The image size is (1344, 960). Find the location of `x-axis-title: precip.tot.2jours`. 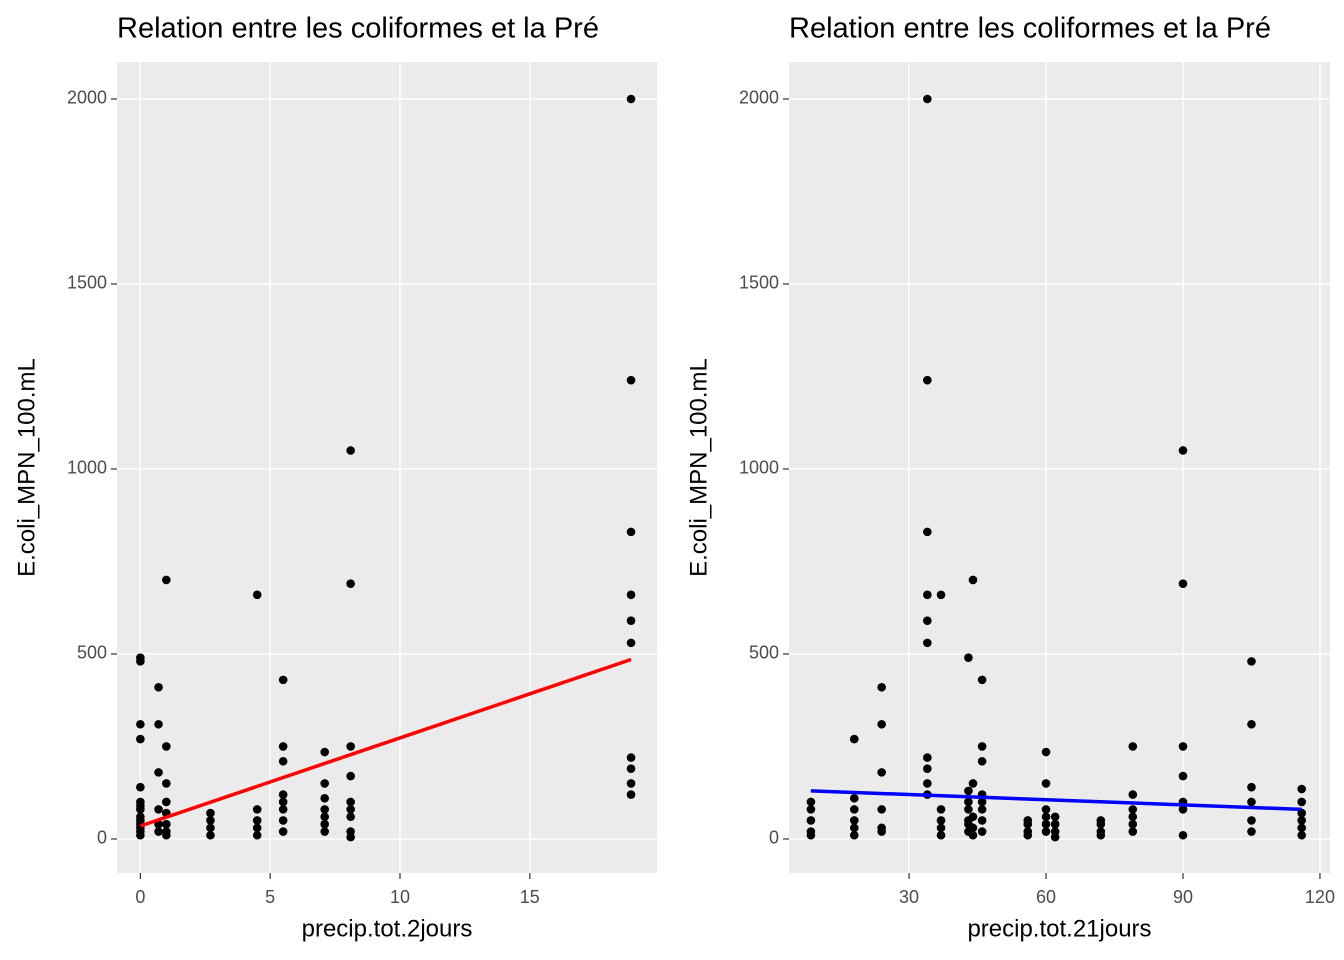

x-axis-title: precip.tot.2jours is located at coordinates (387, 928).